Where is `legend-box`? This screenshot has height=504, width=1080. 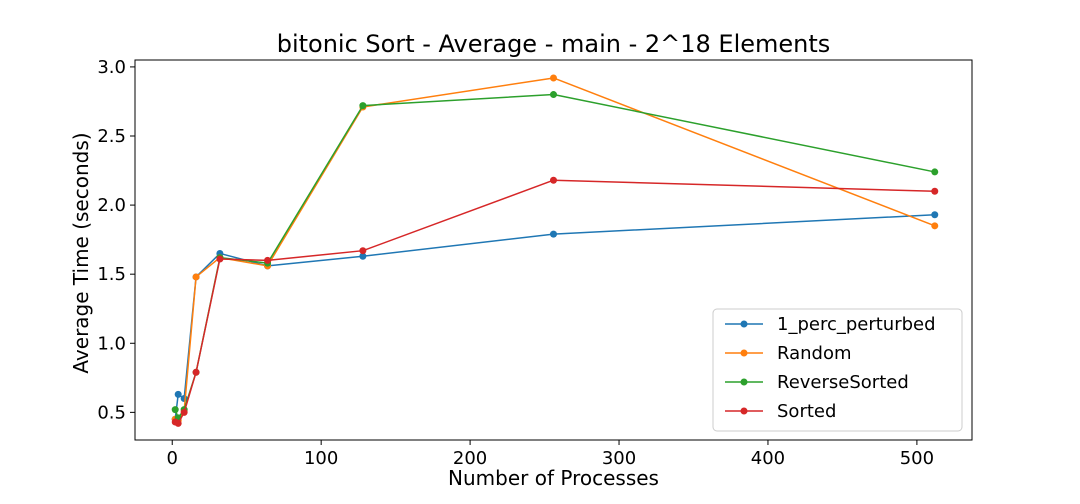
legend-box is located at coordinates (837, 370).